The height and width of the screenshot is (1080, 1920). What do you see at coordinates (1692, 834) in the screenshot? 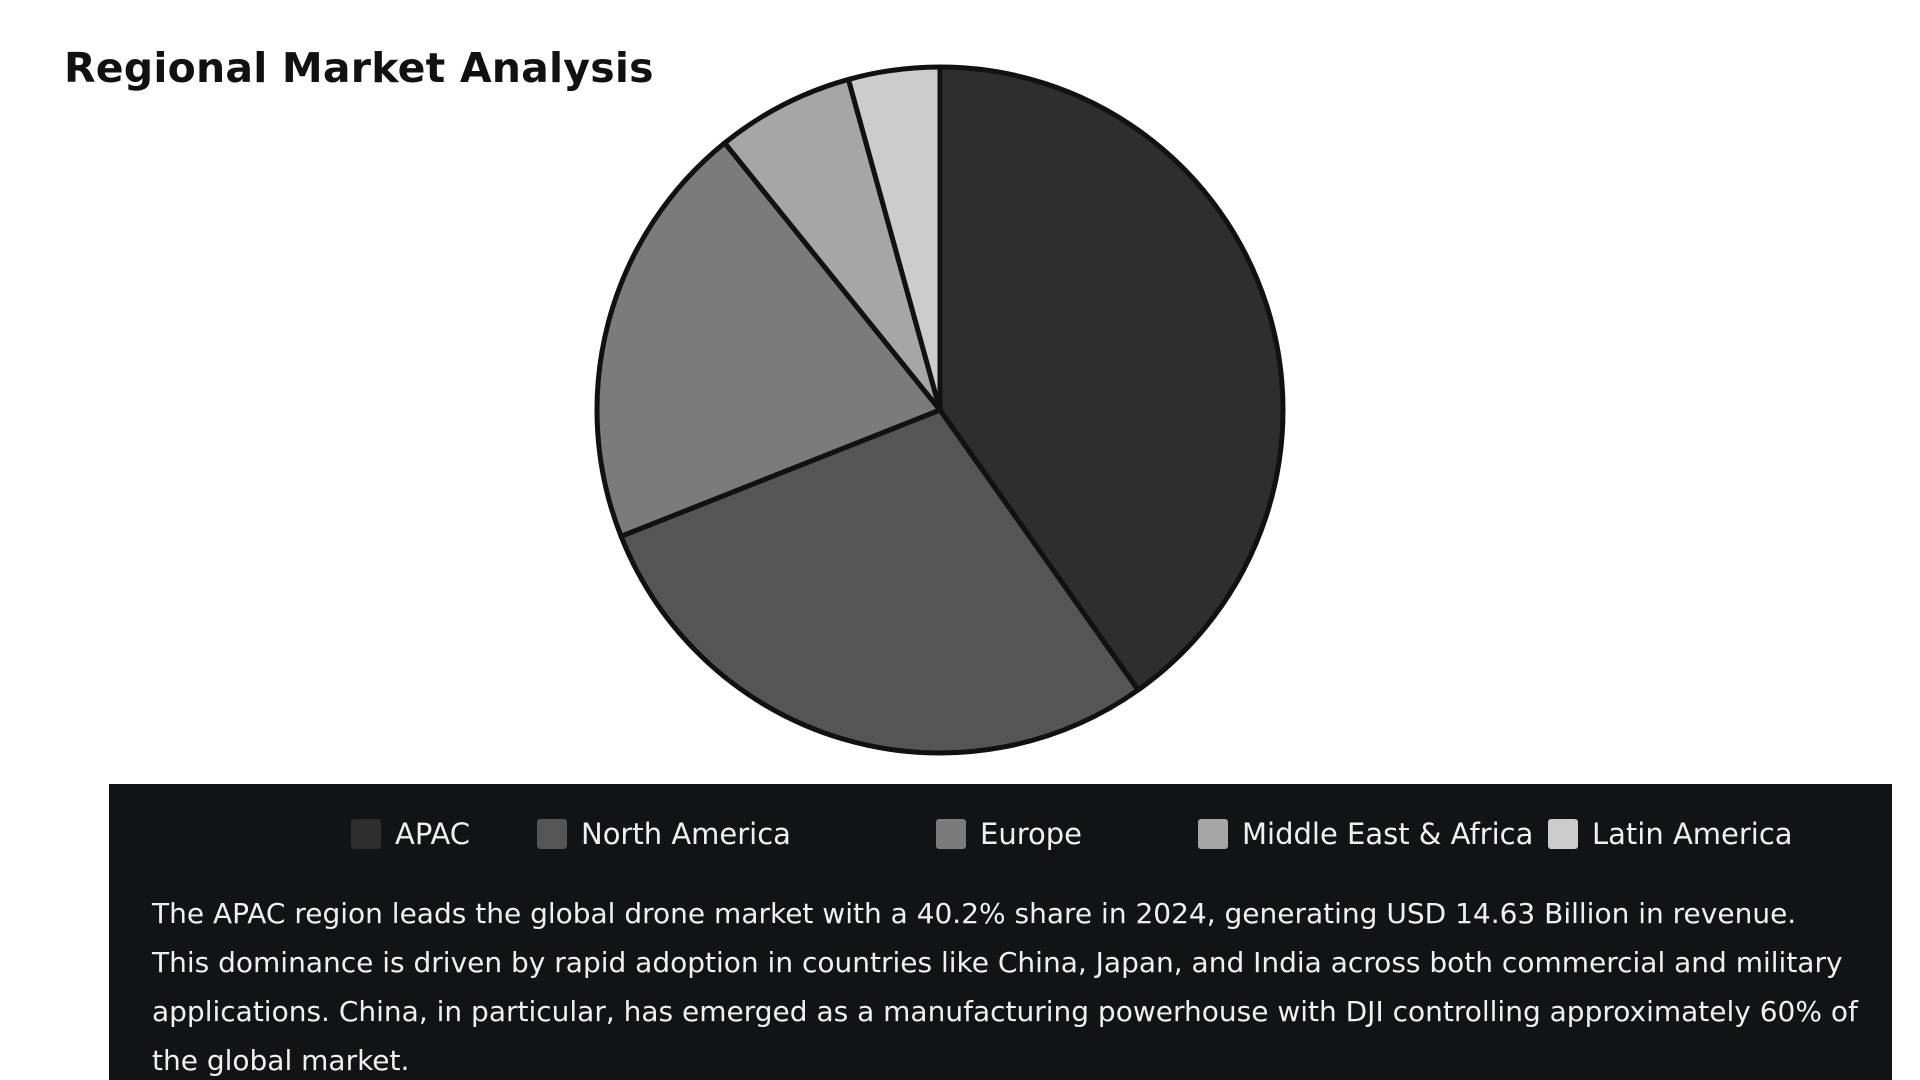
I see `legend-label-latin-america: Latin America` at bounding box center [1692, 834].